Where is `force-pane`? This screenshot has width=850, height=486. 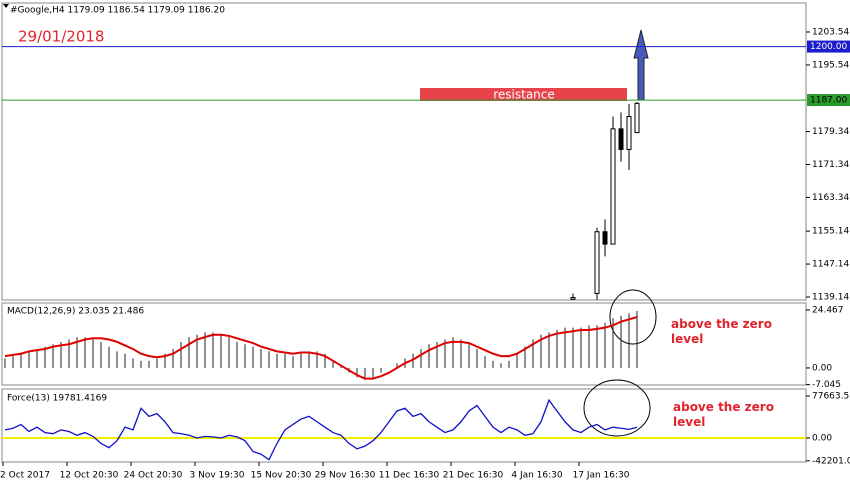 force-pane is located at coordinates (404, 425).